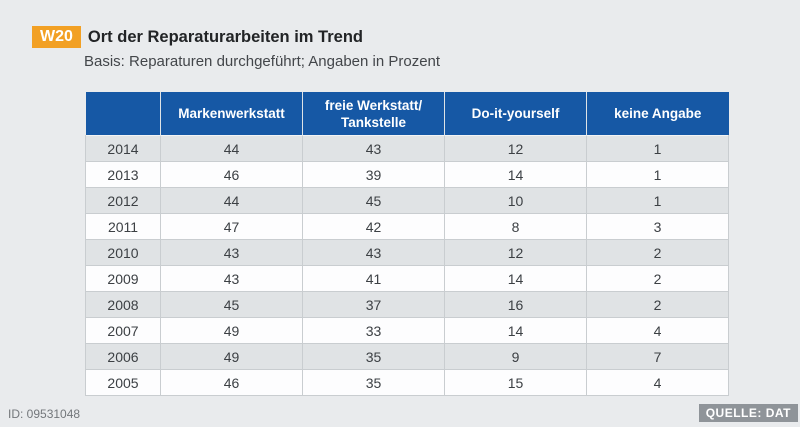 Image resolution: width=800 pixels, height=427 pixels. What do you see at coordinates (373, 226) in the screenshot?
I see `table-cell: 42` at bounding box center [373, 226].